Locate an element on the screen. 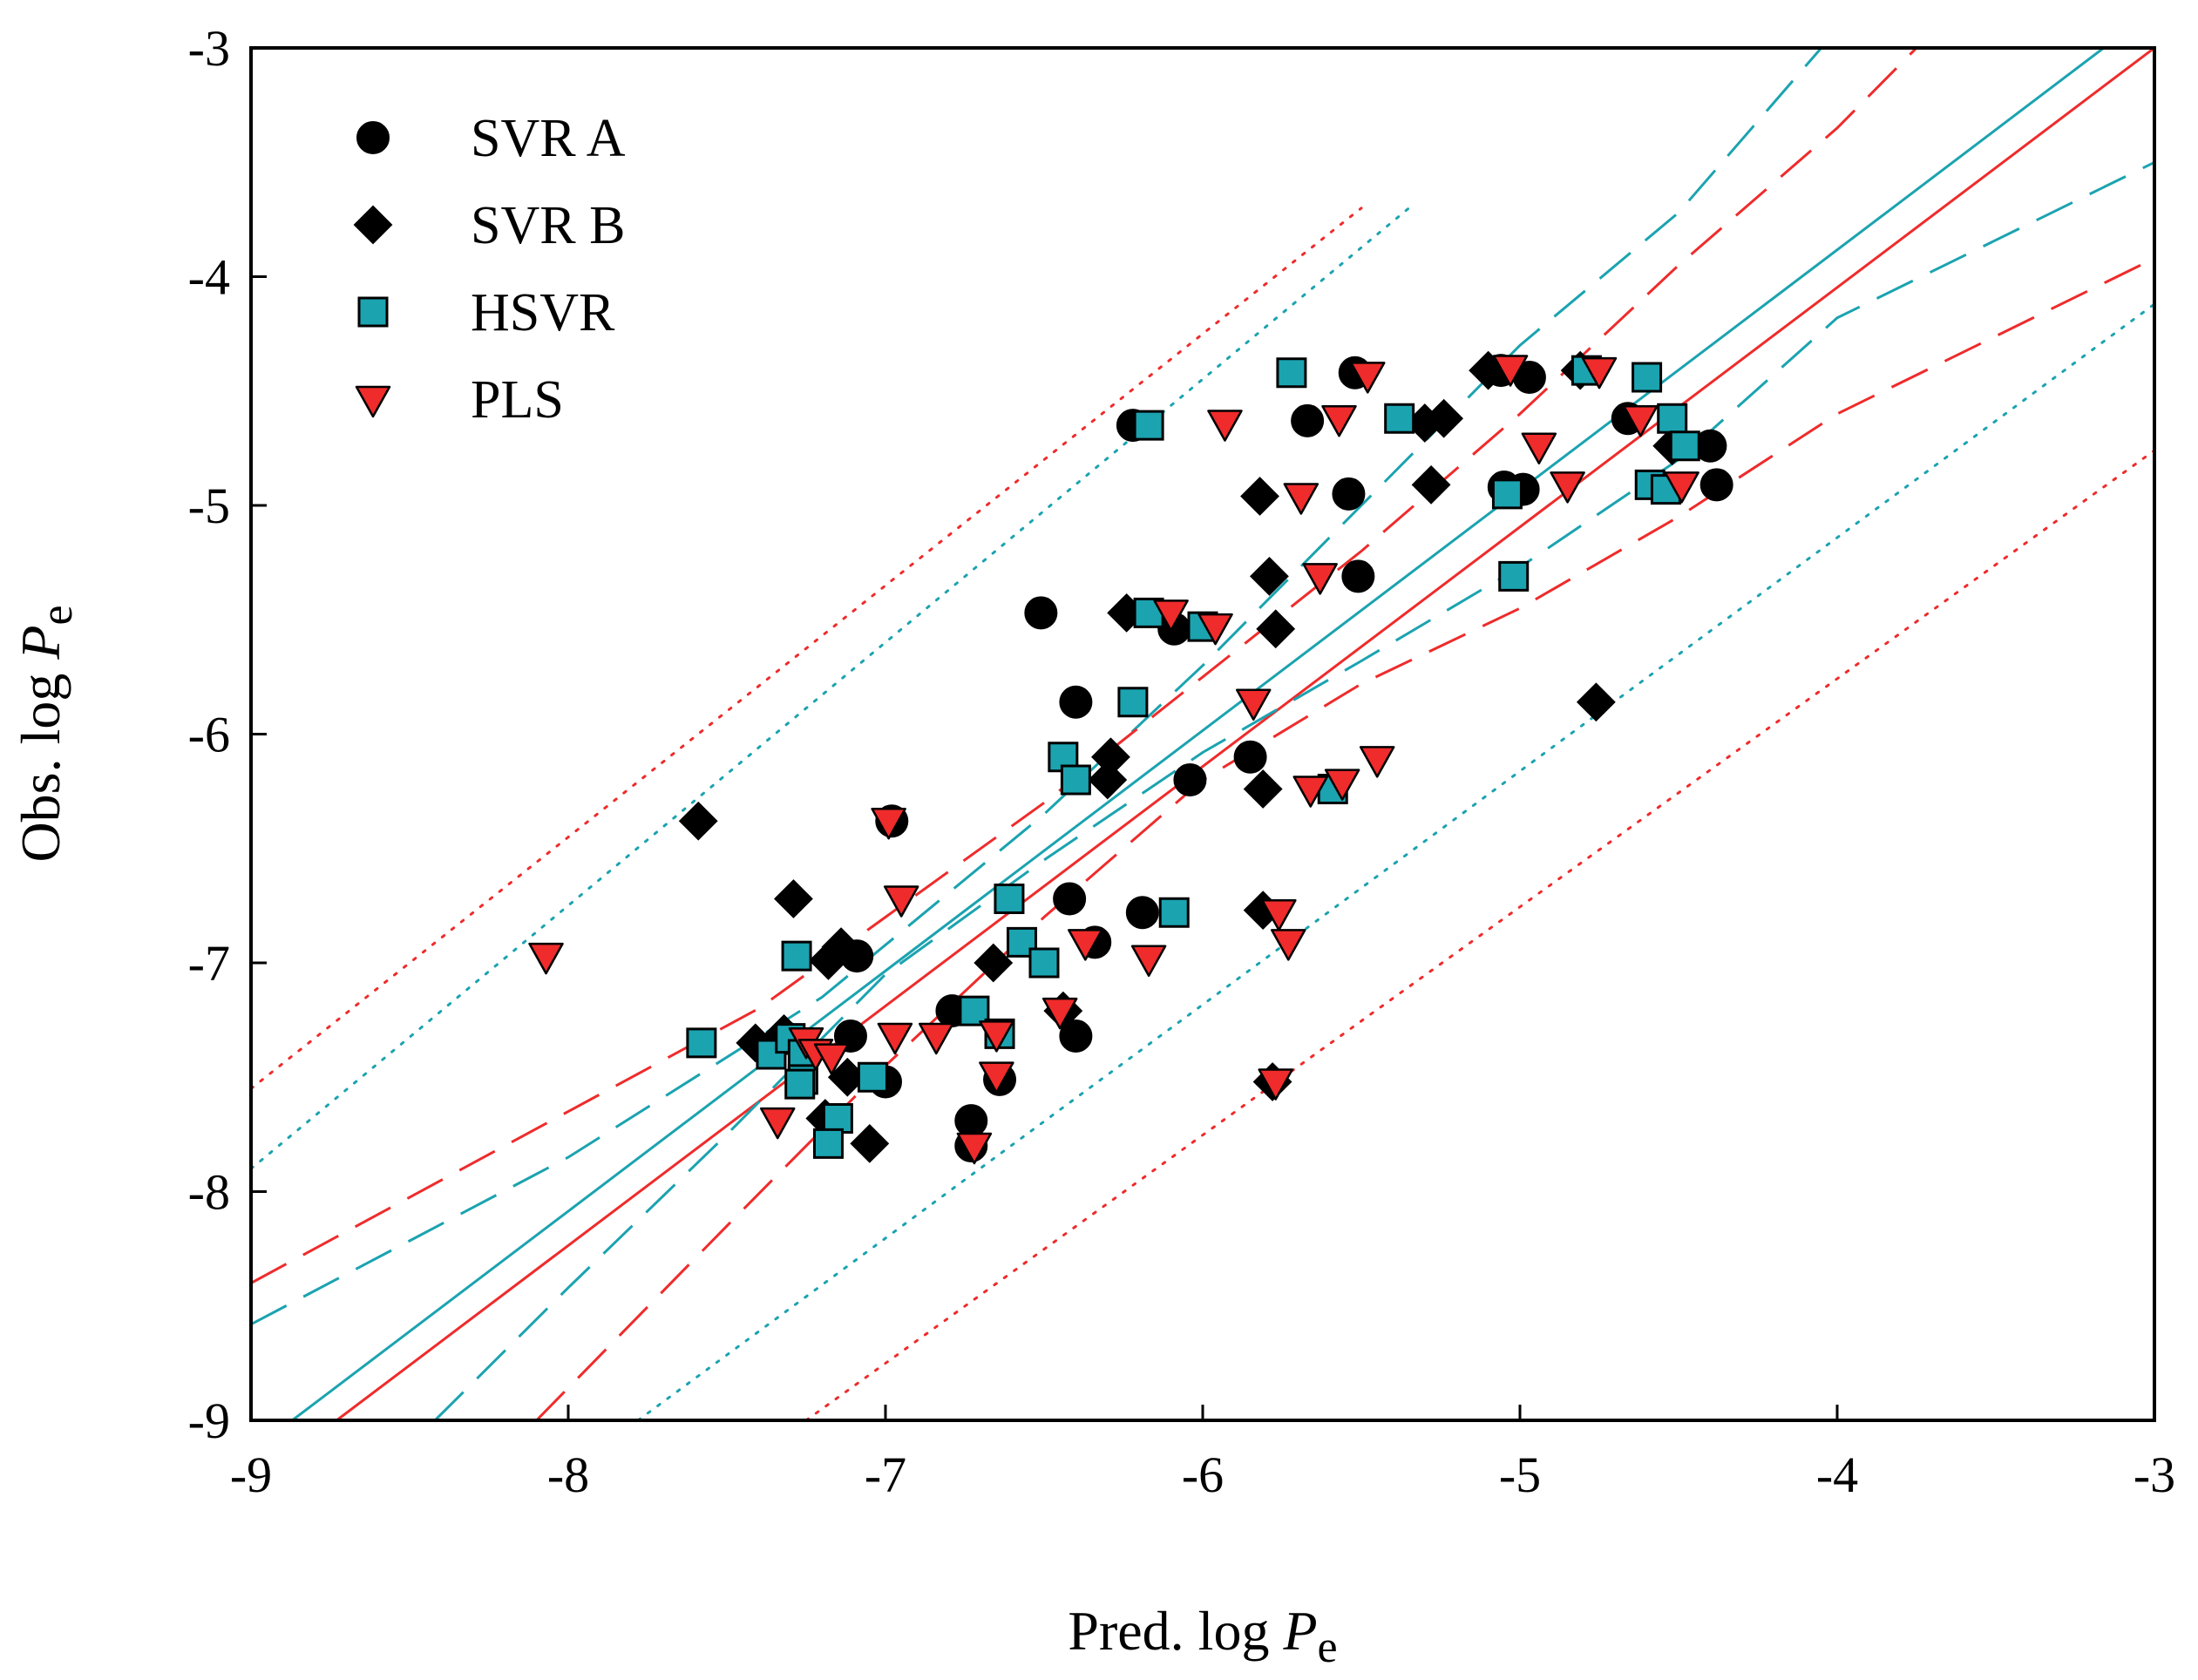 The width and height of the screenshot is (2198, 1680). x-tick-label: -6 is located at coordinates (1203, 1474).